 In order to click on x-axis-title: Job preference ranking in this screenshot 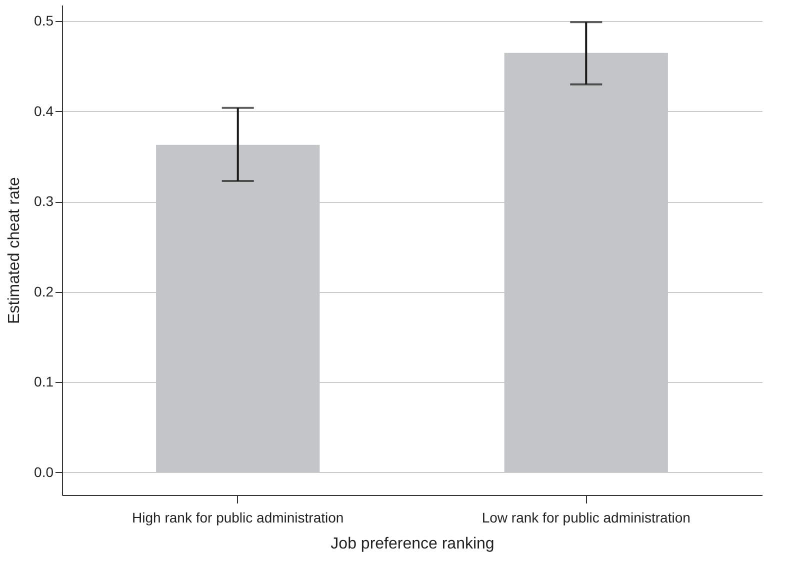, I will do `click(412, 544)`.